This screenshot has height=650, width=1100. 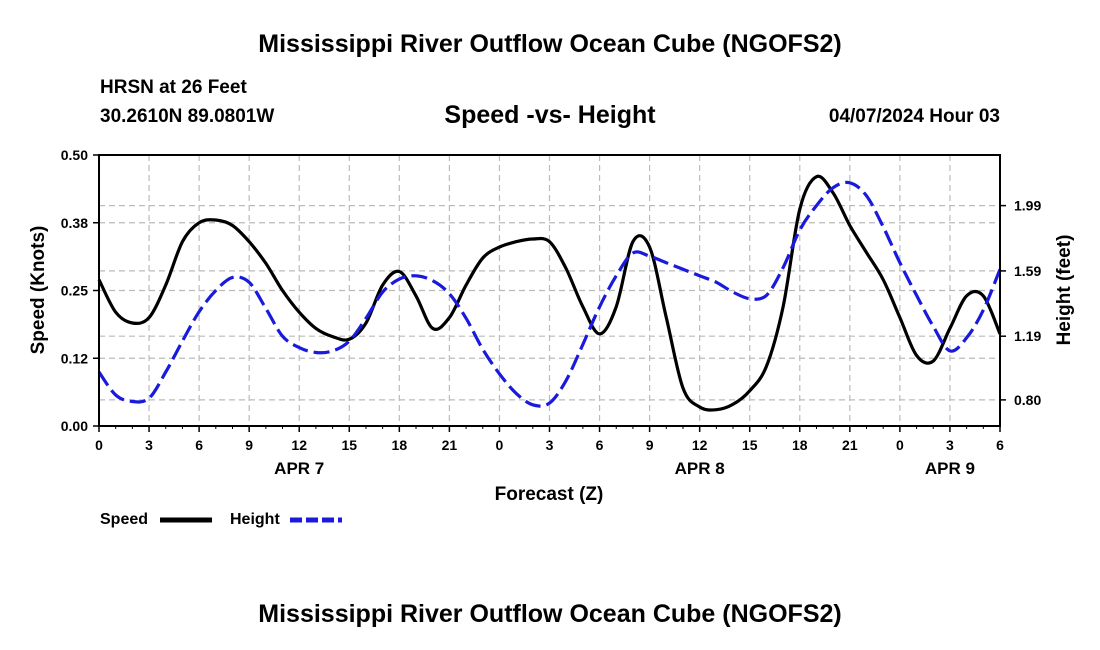 I want to click on station-label: HRSN at 26 Feet, so click(x=173, y=87).